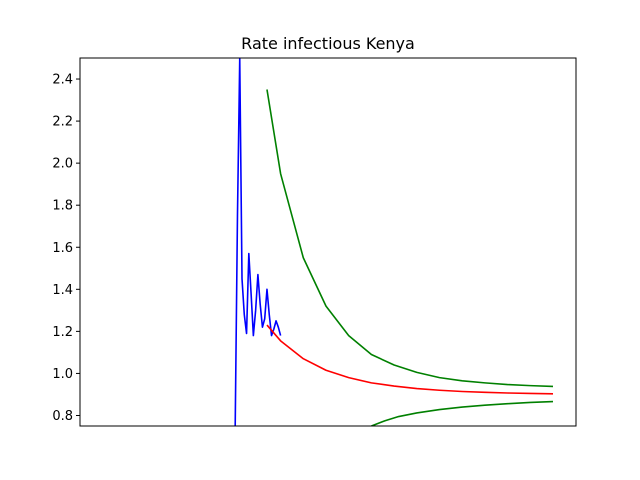  I want to click on y-tick-label: 1.0, so click(62, 374).